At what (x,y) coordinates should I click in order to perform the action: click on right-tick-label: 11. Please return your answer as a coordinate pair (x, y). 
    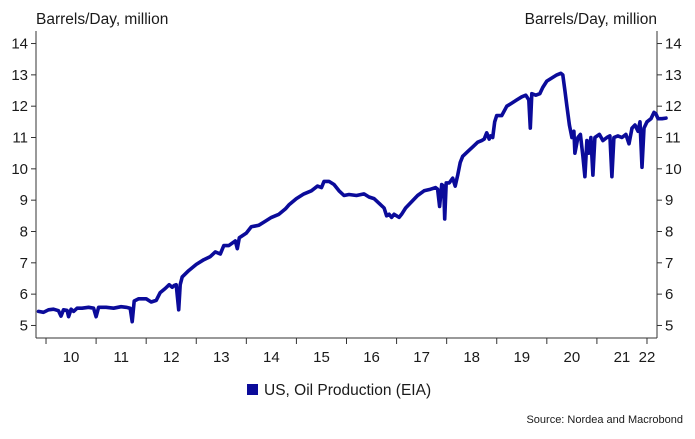
    Looking at the image, I should click on (673, 138).